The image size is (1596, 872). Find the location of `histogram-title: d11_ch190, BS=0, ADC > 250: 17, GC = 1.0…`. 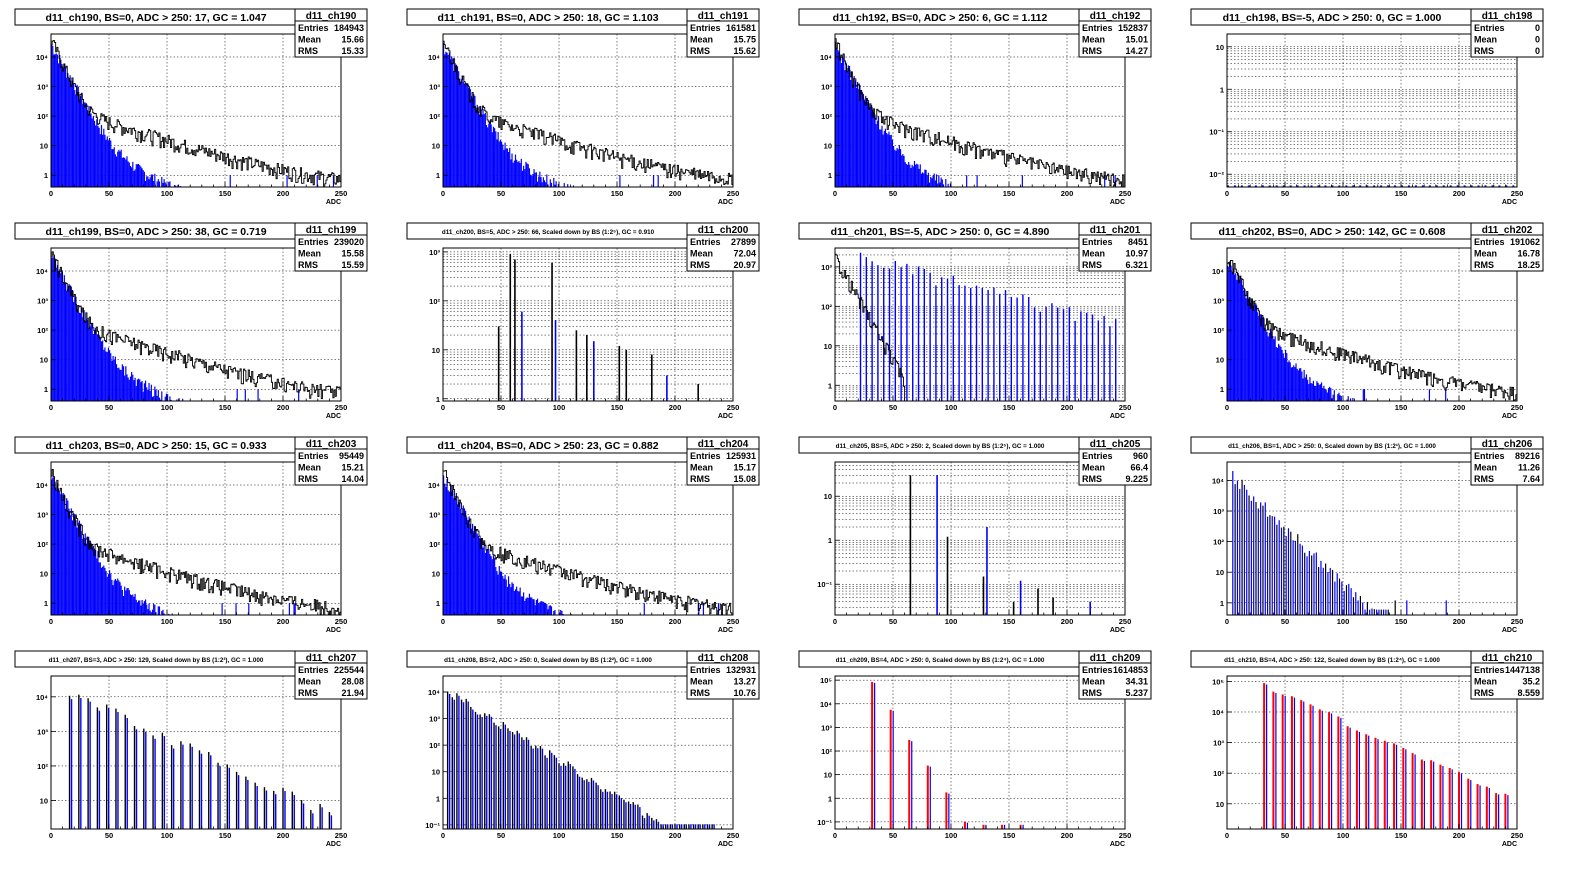

histogram-title: d11_ch190, BS=0, ADC > 250: 17, GC = 1.0… is located at coordinates (155, 18).